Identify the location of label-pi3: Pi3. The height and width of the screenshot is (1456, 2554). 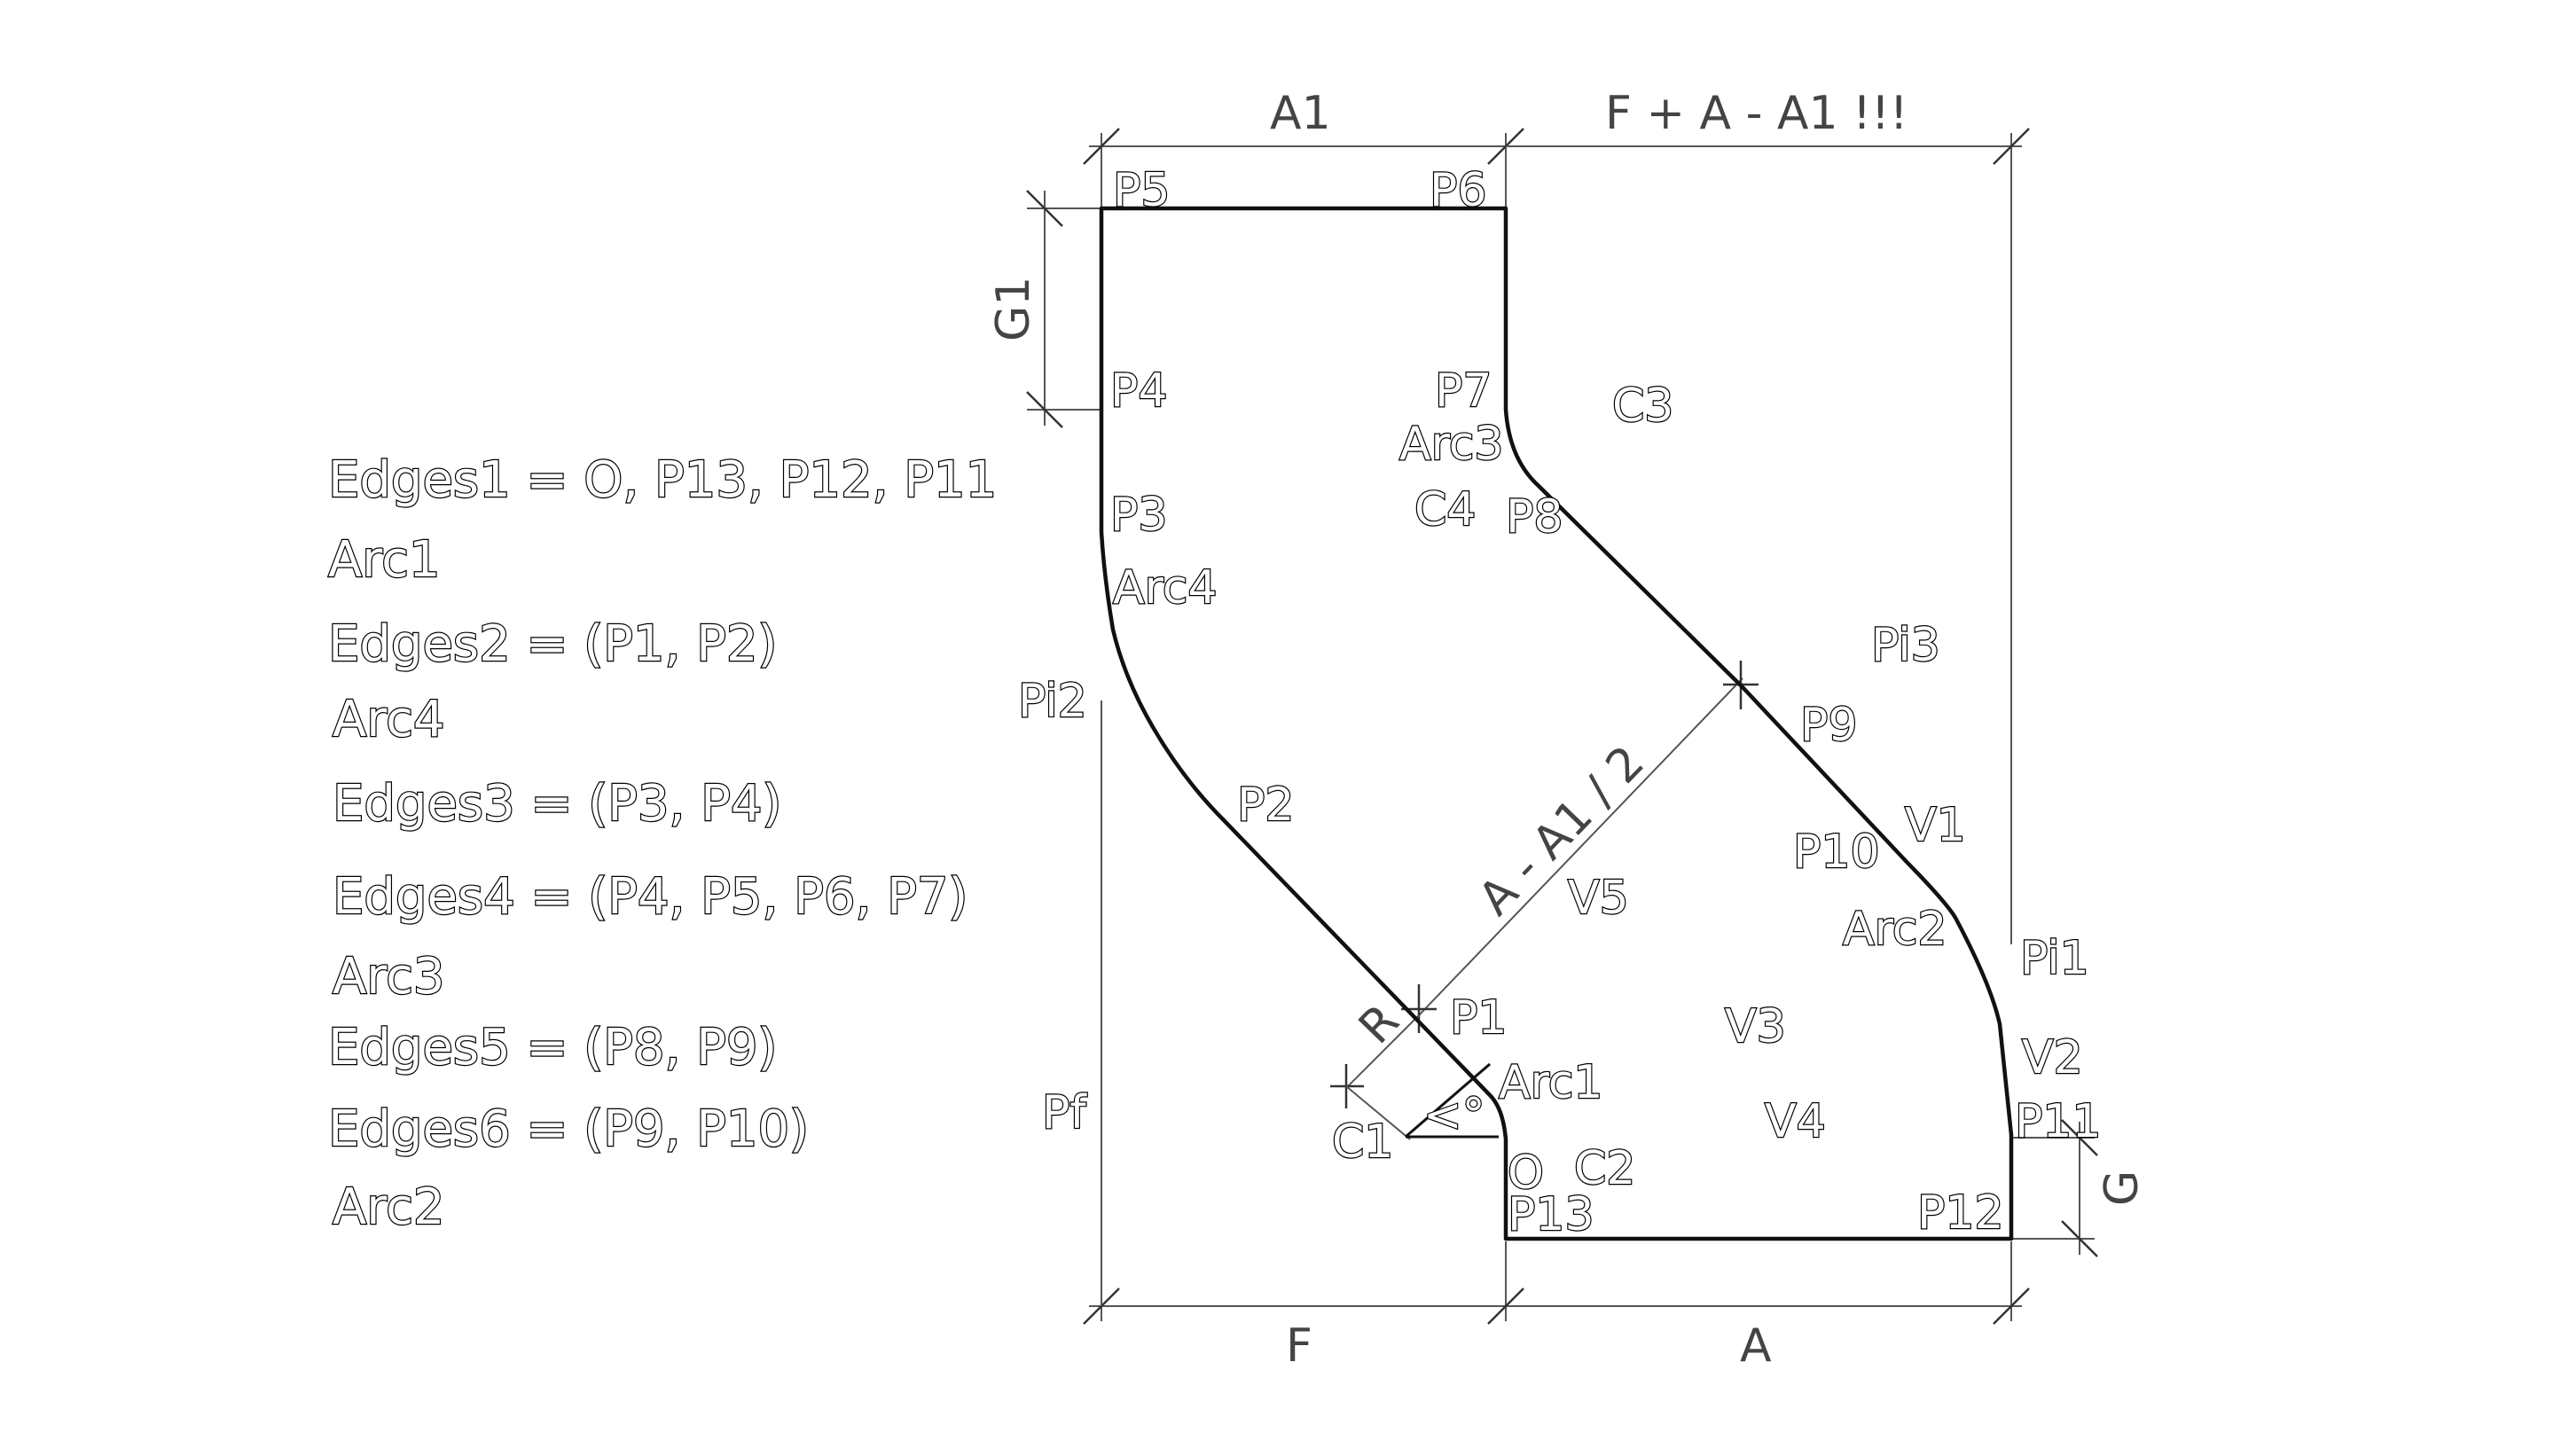
(1905, 645).